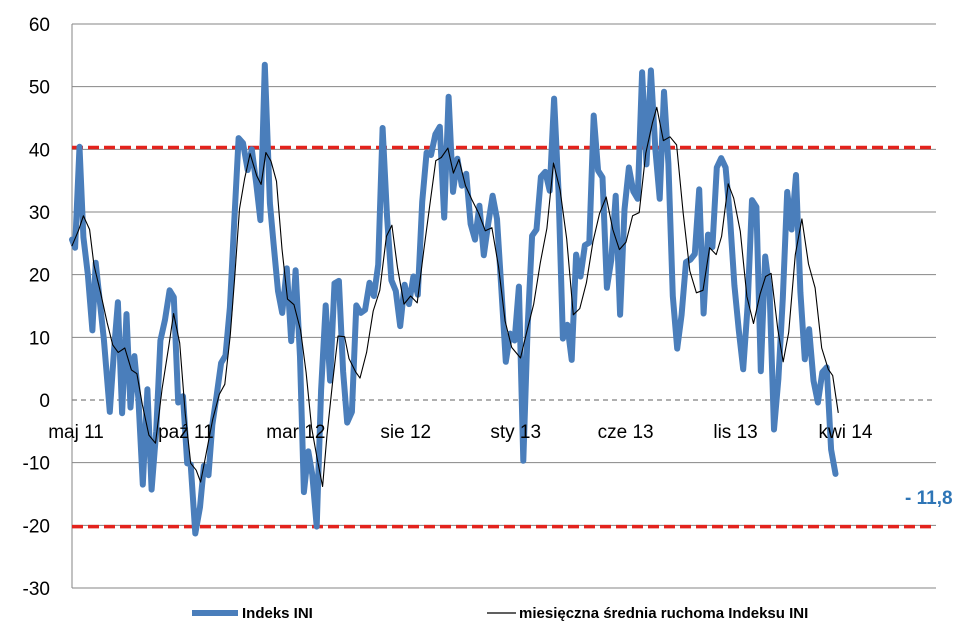 The height and width of the screenshot is (639, 979). Describe the element at coordinates (36, 307) in the screenshot. I see `y-axis-tick-labels: 60 50 40 30 20 10 0 -10 -20 -30` at that location.